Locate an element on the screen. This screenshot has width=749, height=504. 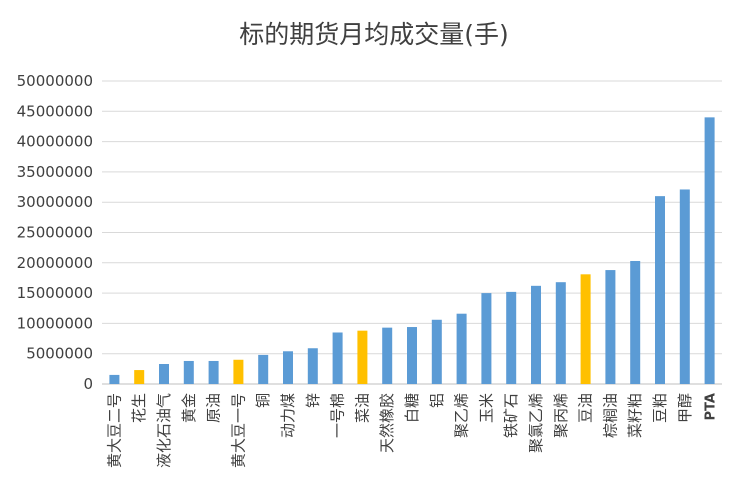
x-tick-label: 原油 is located at coordinates (214, 408).